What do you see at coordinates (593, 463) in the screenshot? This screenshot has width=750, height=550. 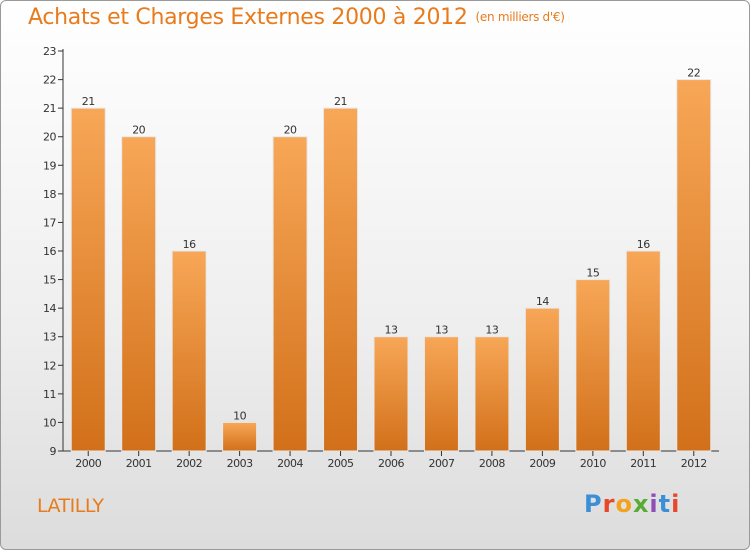 I see `x-tick-label: 2010` at bounding box center [593, 463].